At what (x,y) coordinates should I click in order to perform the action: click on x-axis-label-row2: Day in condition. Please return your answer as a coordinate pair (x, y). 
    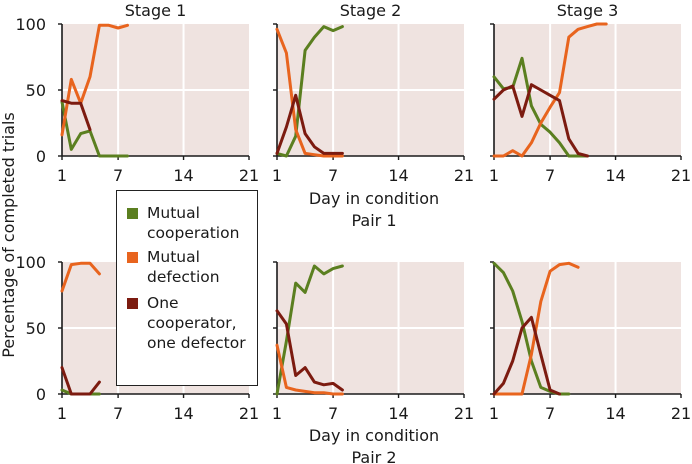
    Looking at the image, I should click on (374, 435).